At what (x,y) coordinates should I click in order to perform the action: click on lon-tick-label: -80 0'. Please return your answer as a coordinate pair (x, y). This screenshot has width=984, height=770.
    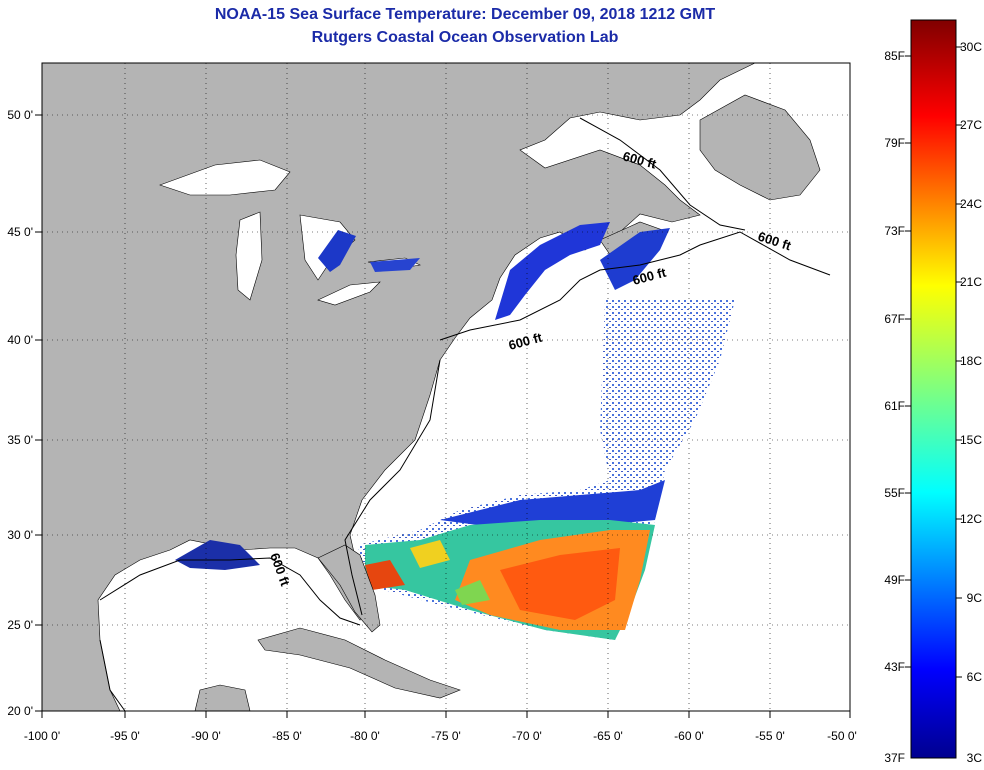
    Looking at the image, I should click on (365, 736).